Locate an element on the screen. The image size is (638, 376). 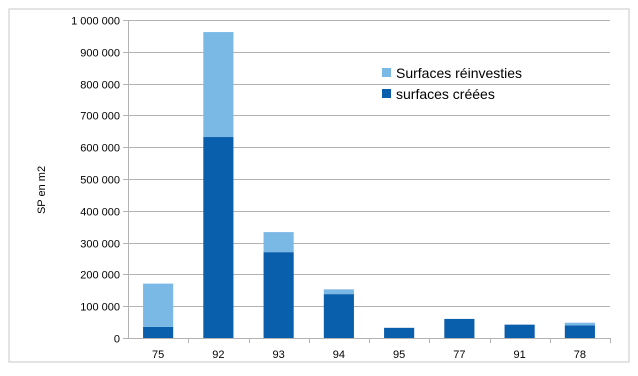
legend-label: Surfaces réinvesties is located at coordinates (459, 73).